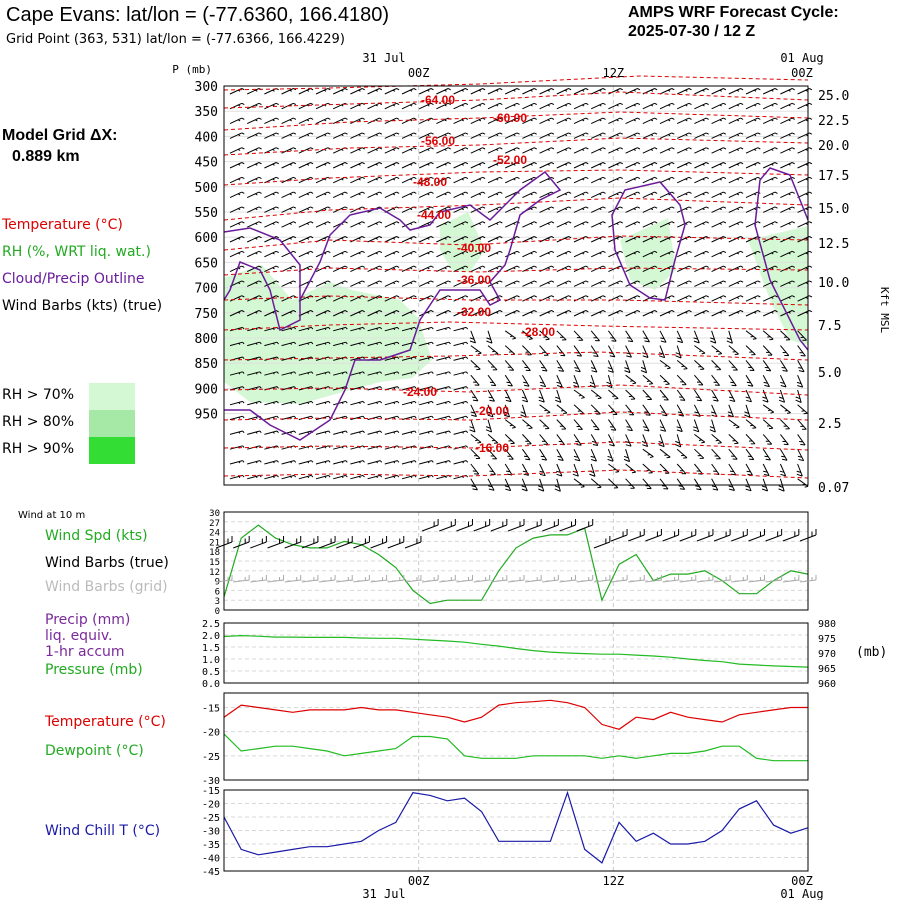  What do you see at coordinates (112, 450) in the screenshot?
I see `legend-rh90-swatch` at bounding box center [112, 450].